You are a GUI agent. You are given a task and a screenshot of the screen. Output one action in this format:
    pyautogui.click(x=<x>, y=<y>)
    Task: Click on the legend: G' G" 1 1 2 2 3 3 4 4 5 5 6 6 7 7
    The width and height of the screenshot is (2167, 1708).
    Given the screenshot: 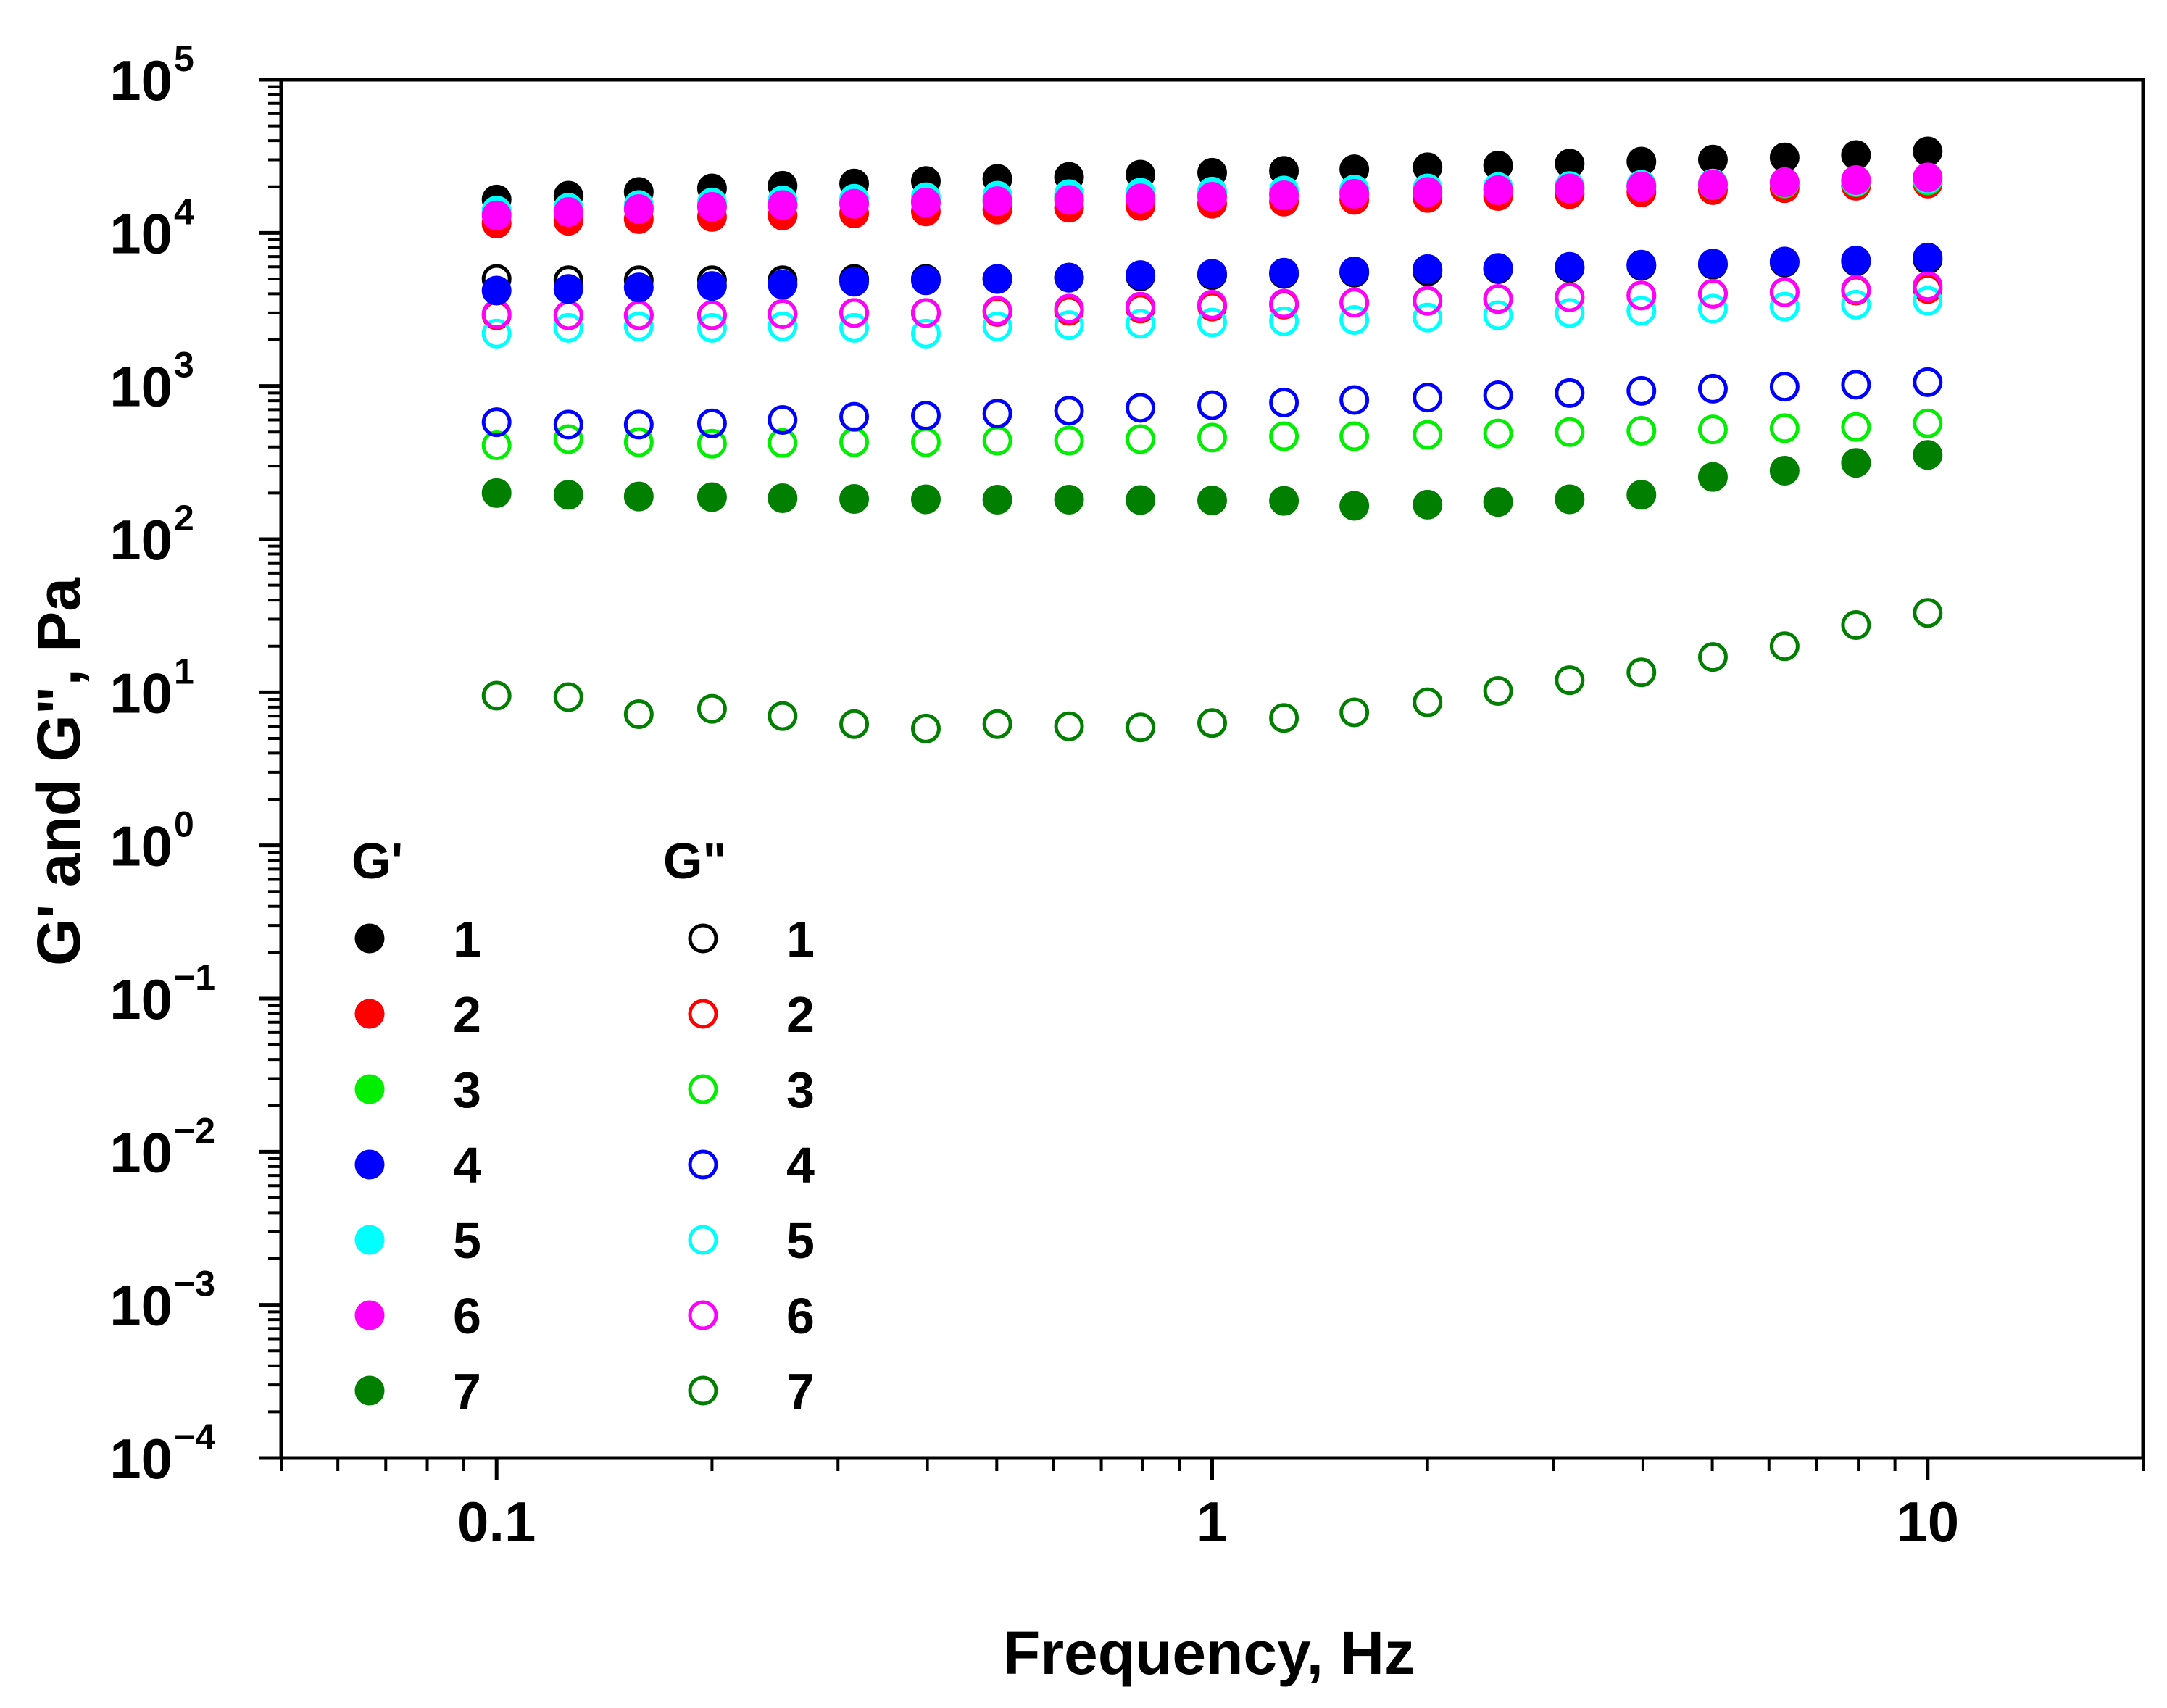 What is the action you would take?
    pyautogui.click(x=583, y=1126)
    